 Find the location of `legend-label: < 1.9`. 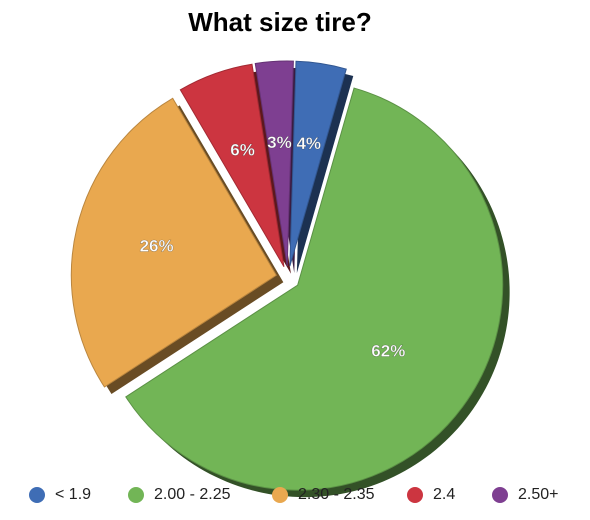

legend-label: < 1.9 is located at coordinates (73, 494).